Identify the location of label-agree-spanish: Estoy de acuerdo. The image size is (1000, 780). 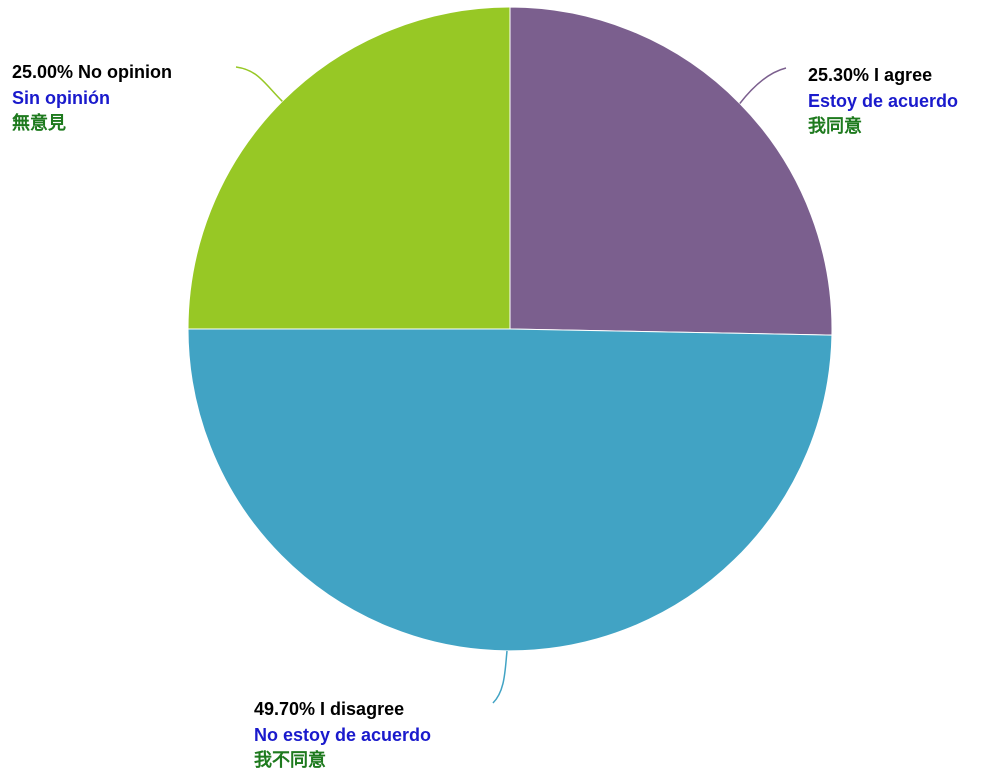
(883, 101).